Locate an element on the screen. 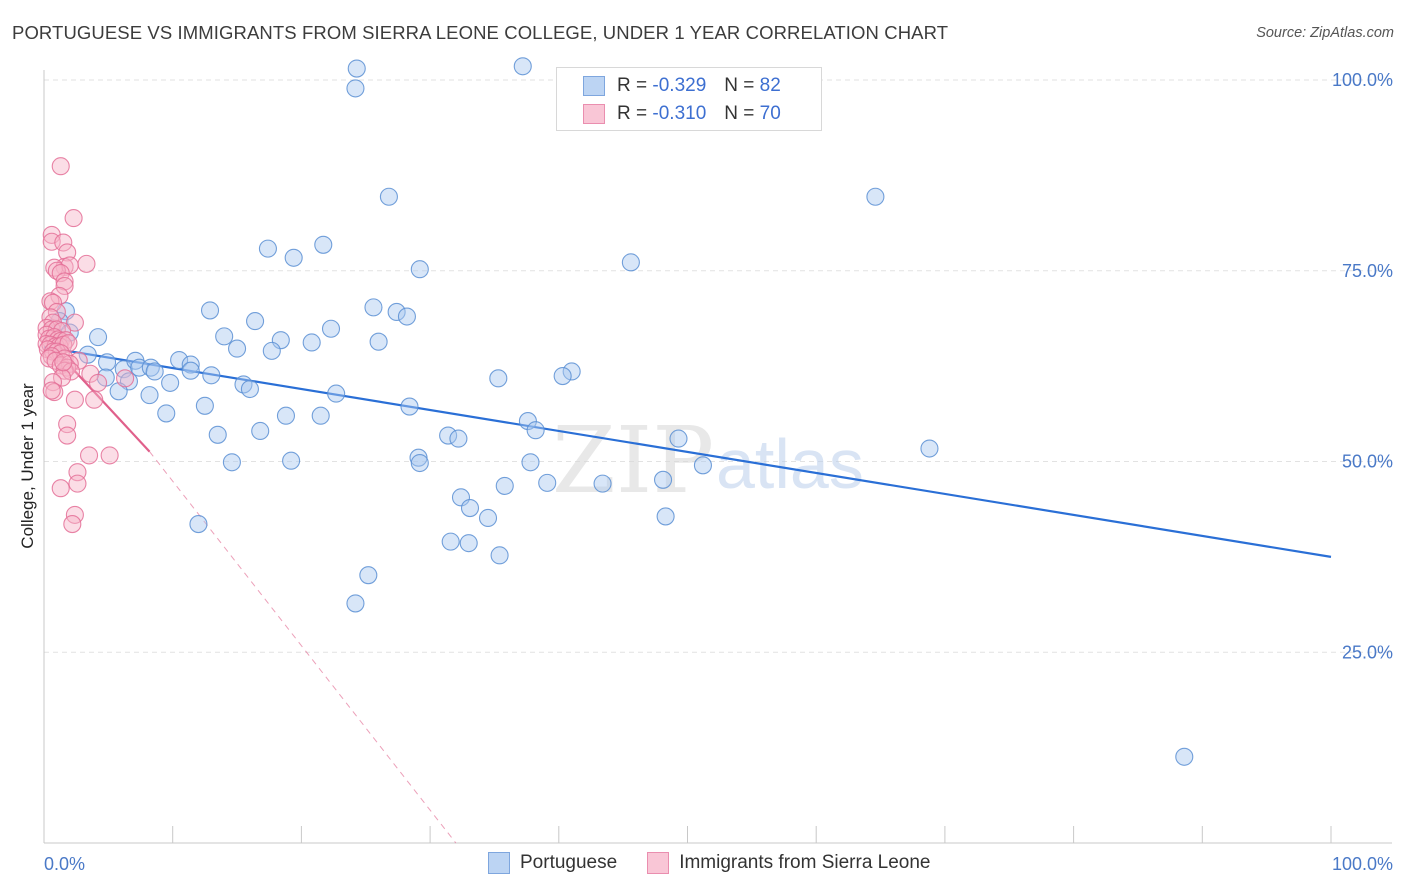 Image resolution: width=1406 pixels, height=892 pixels. watermark: ZIP atlas is located at coordinates (708, 460).